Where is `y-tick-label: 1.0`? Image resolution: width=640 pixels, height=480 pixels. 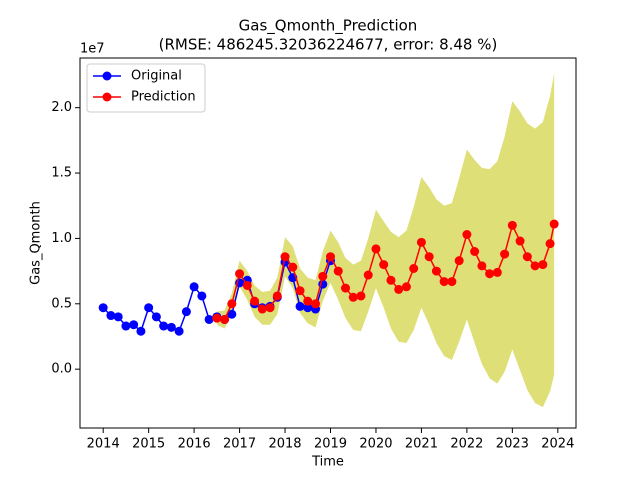
y-tick-label: 1.0 is located at coordinates (61, 238).